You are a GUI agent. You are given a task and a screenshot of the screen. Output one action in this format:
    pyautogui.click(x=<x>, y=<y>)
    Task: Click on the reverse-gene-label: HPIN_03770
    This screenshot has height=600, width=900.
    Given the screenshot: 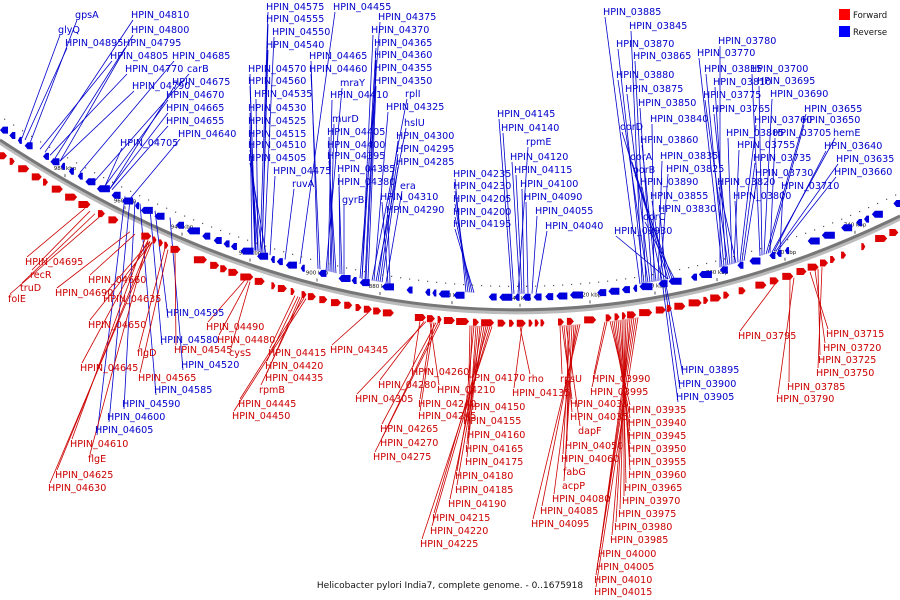 What is the action you would take?
    pyautogui.click(x=726, y=53)
    